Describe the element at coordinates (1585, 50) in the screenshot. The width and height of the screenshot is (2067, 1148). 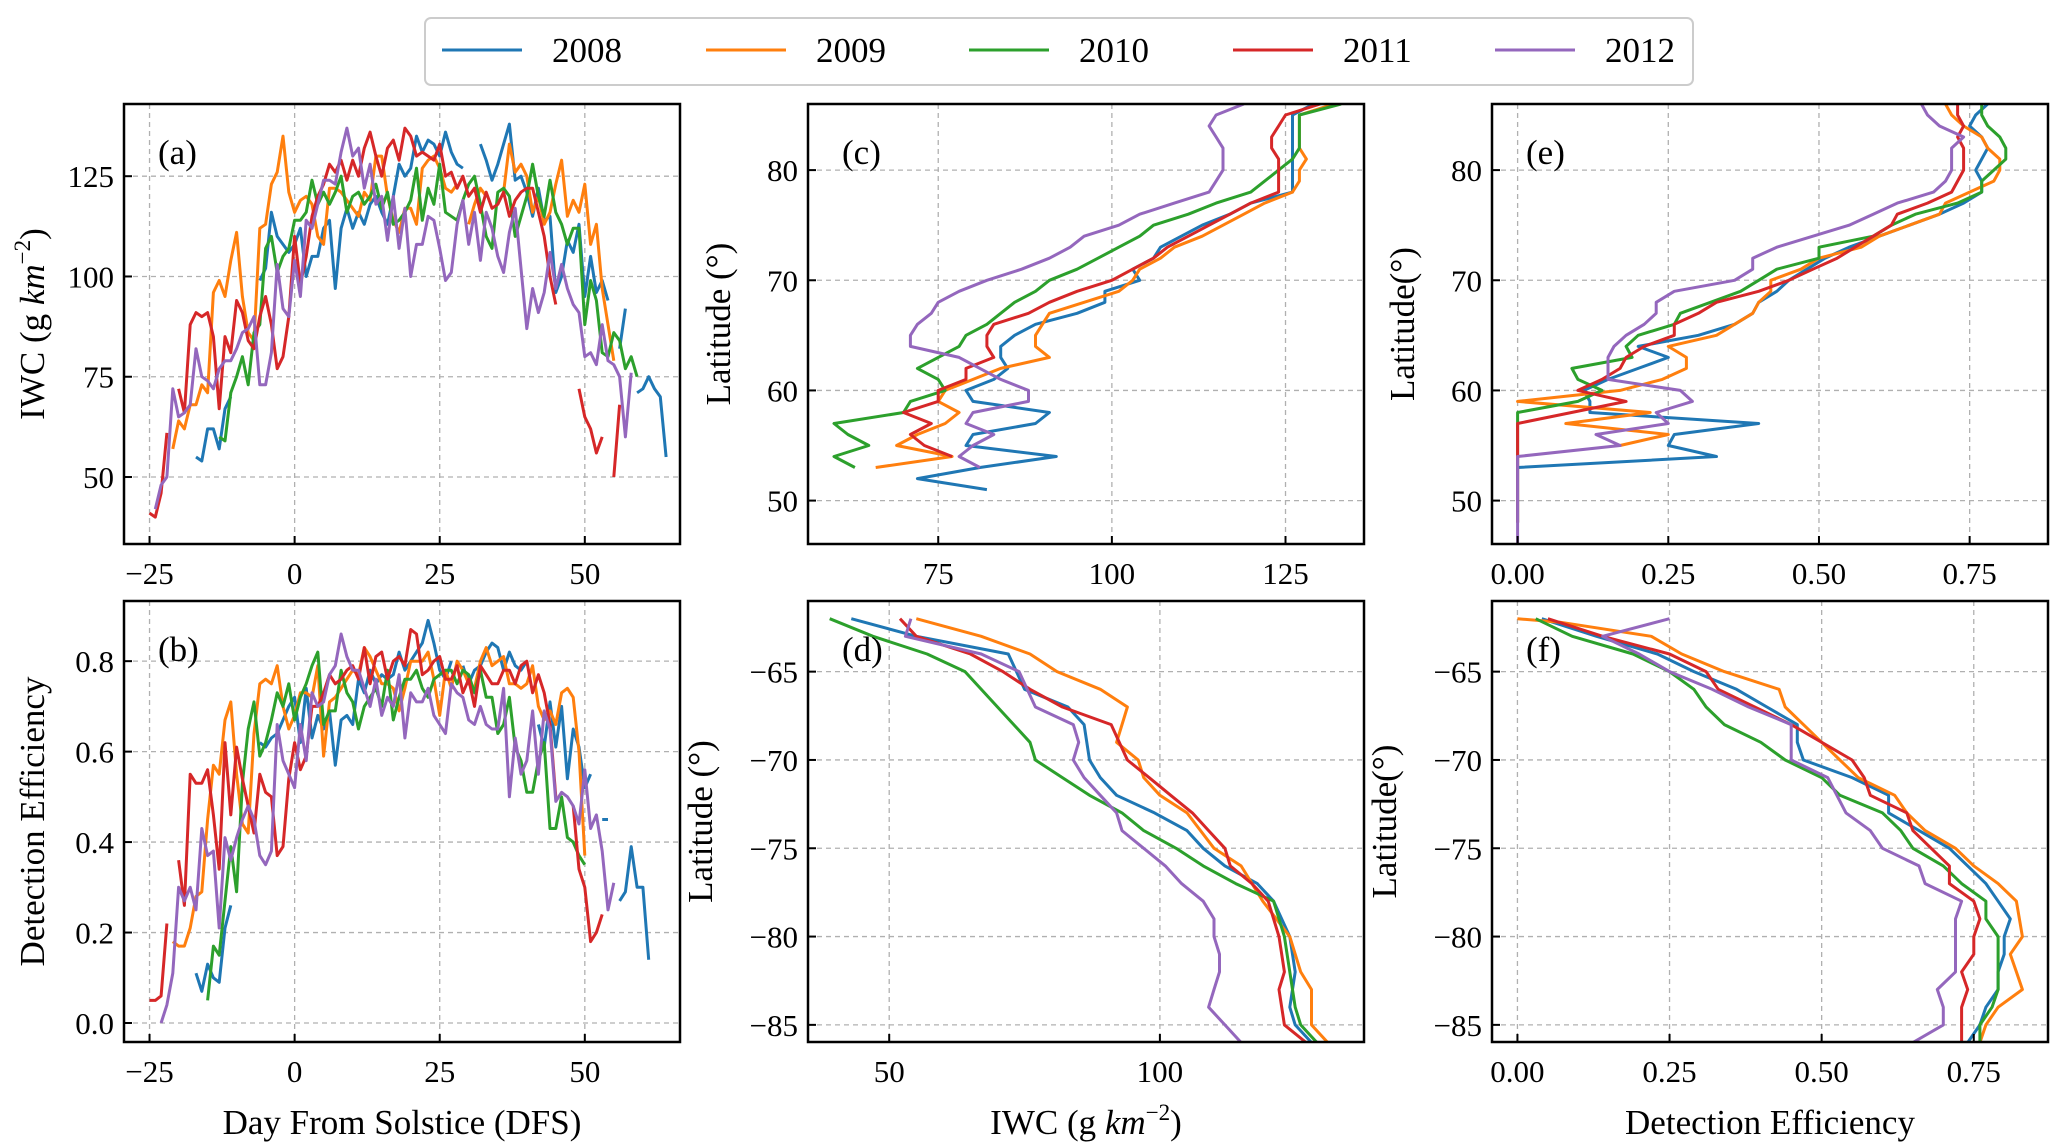
I see `legend-item-2012: 2012` at that location.